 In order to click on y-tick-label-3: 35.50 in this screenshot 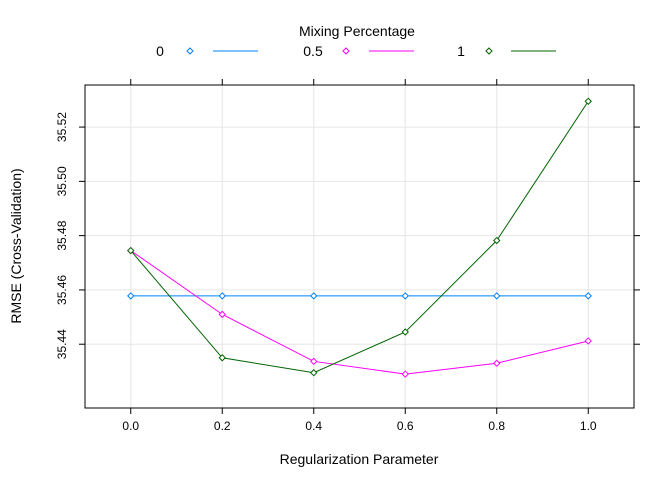, I will do `click(62, 181)`.